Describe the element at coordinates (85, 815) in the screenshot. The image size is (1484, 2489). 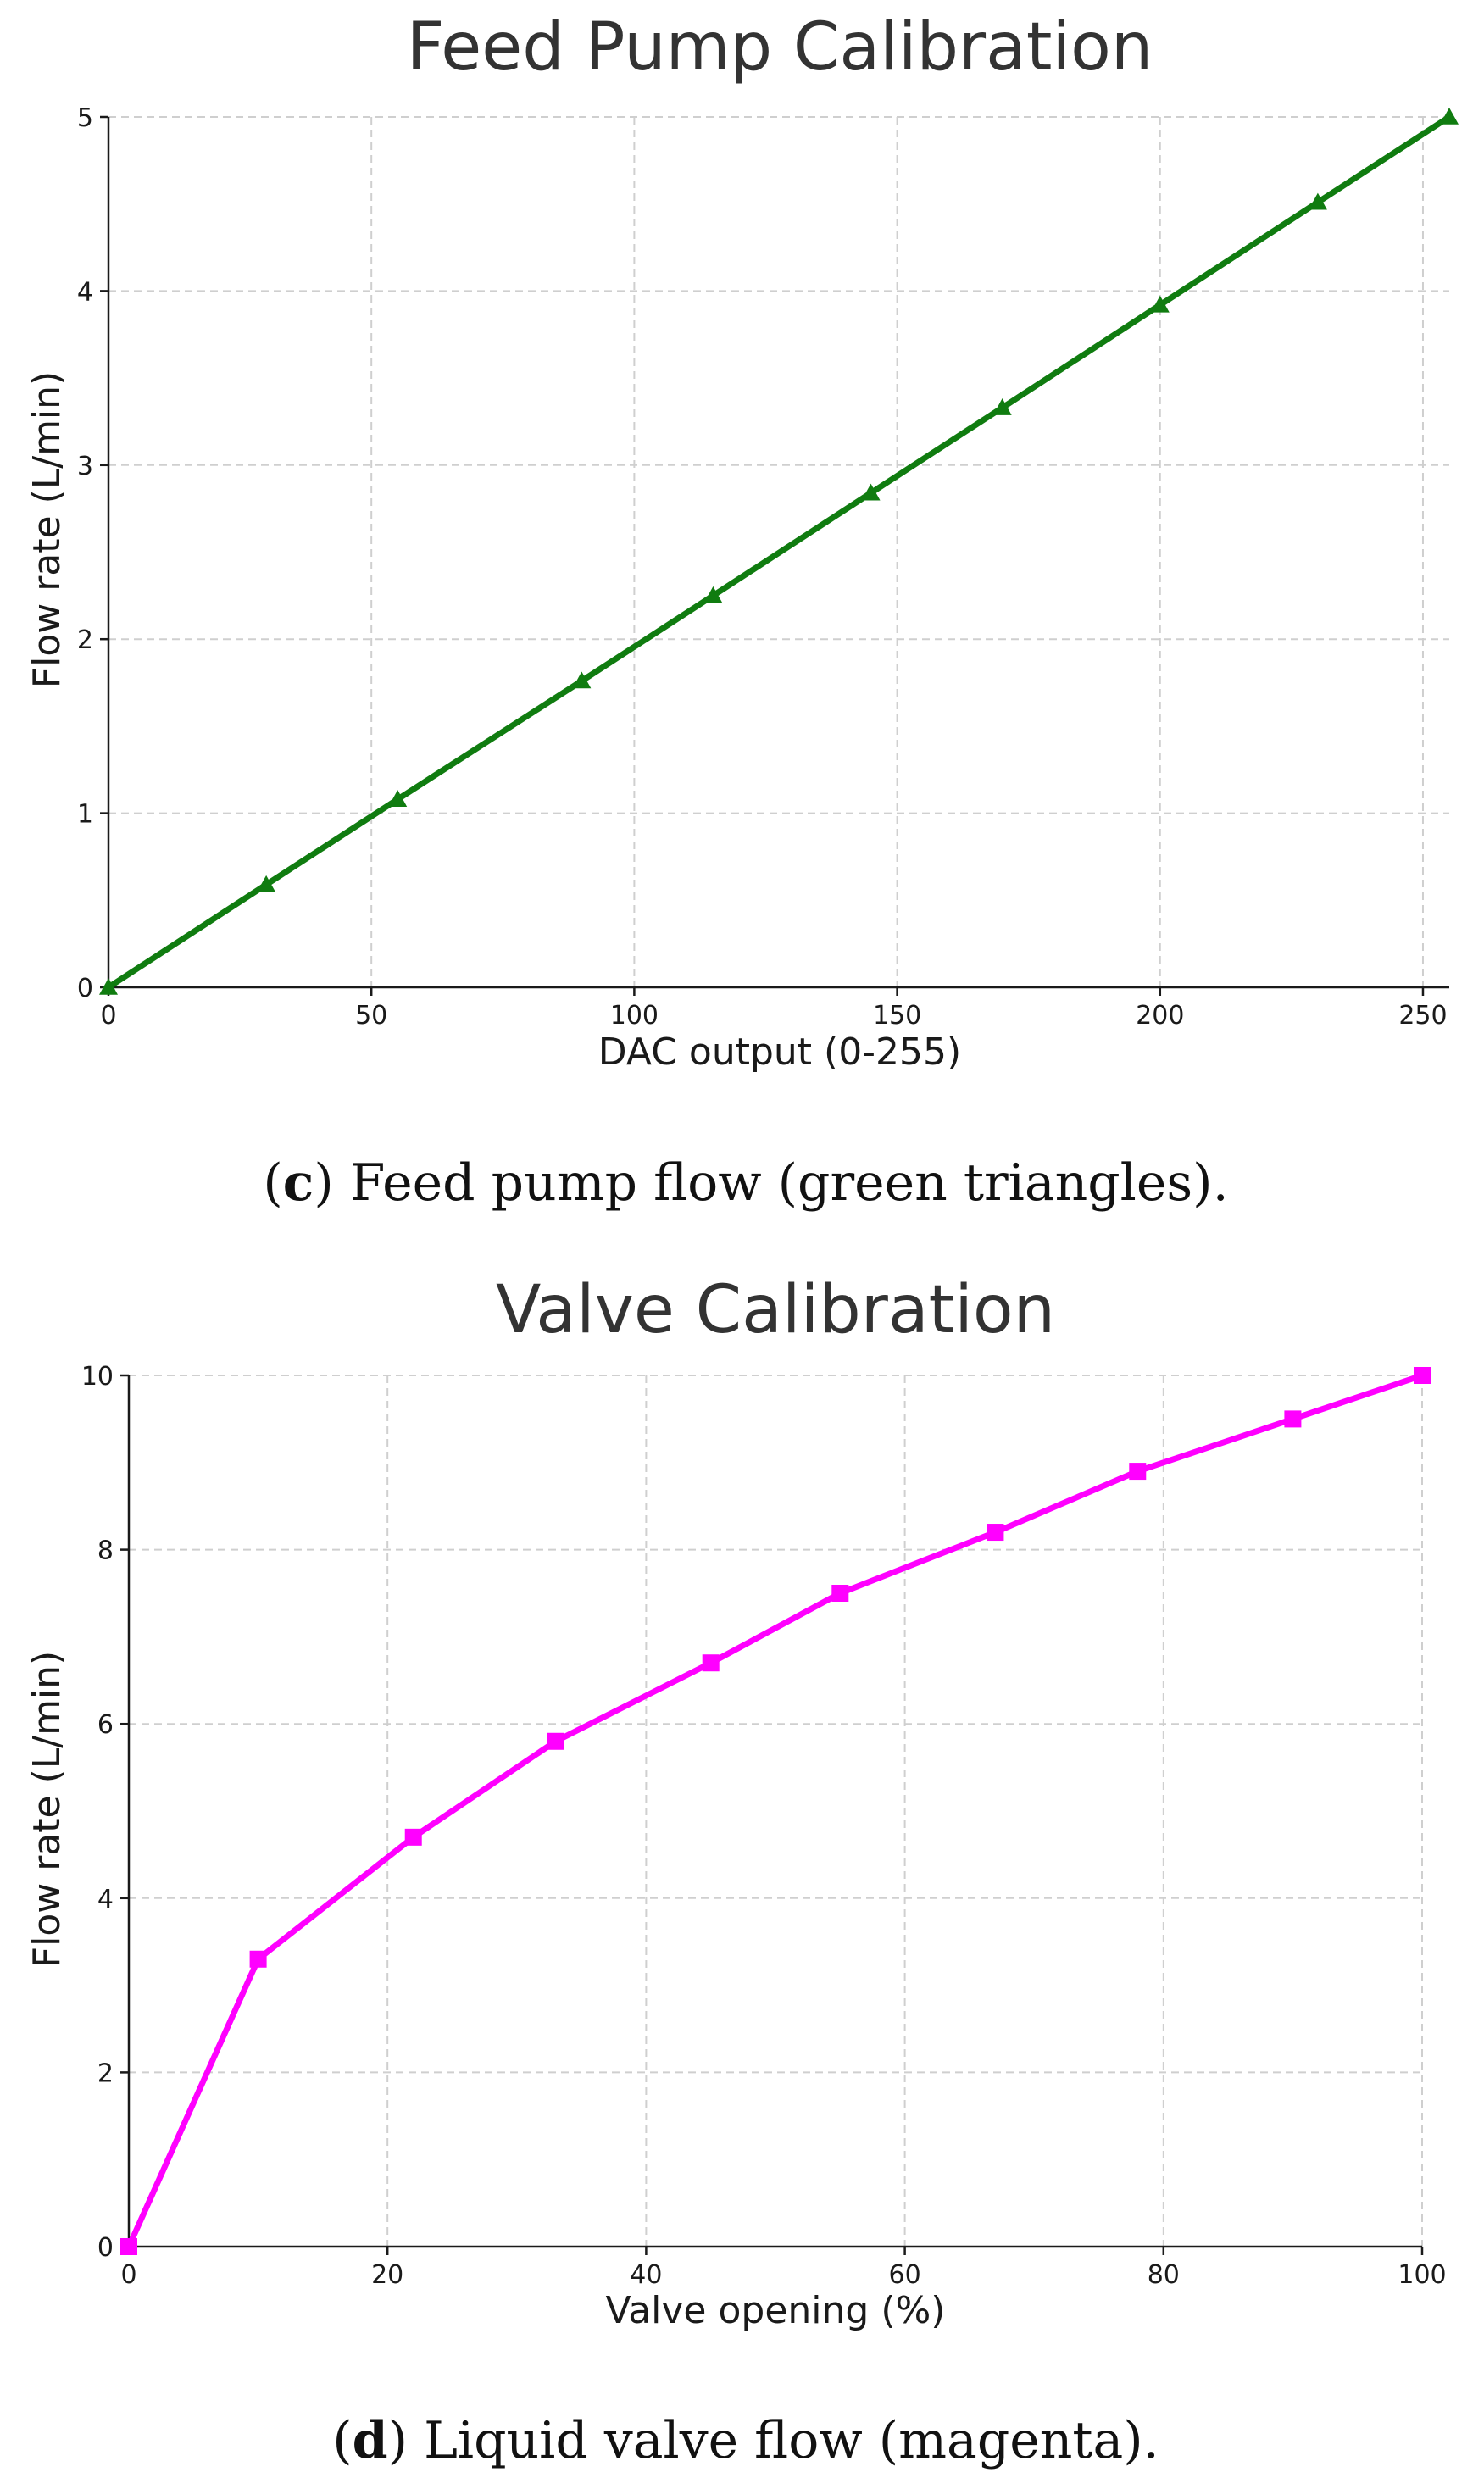
I see `y-tick-label: 1` at that location.